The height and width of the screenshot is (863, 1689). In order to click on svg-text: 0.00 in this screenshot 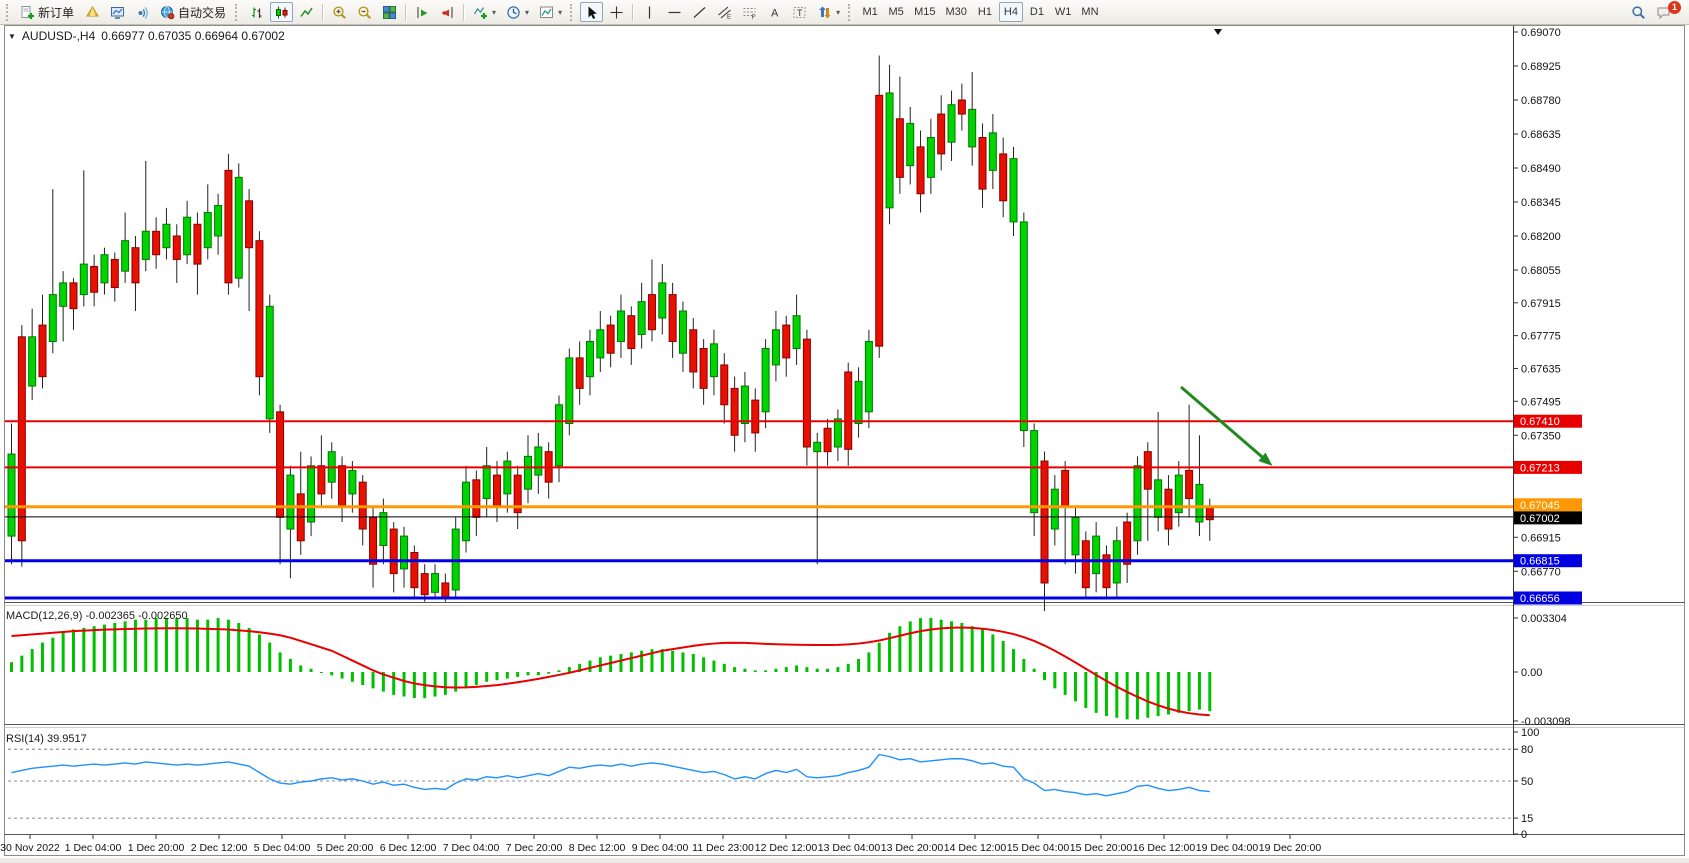, I will do `click(1531, 673)`.